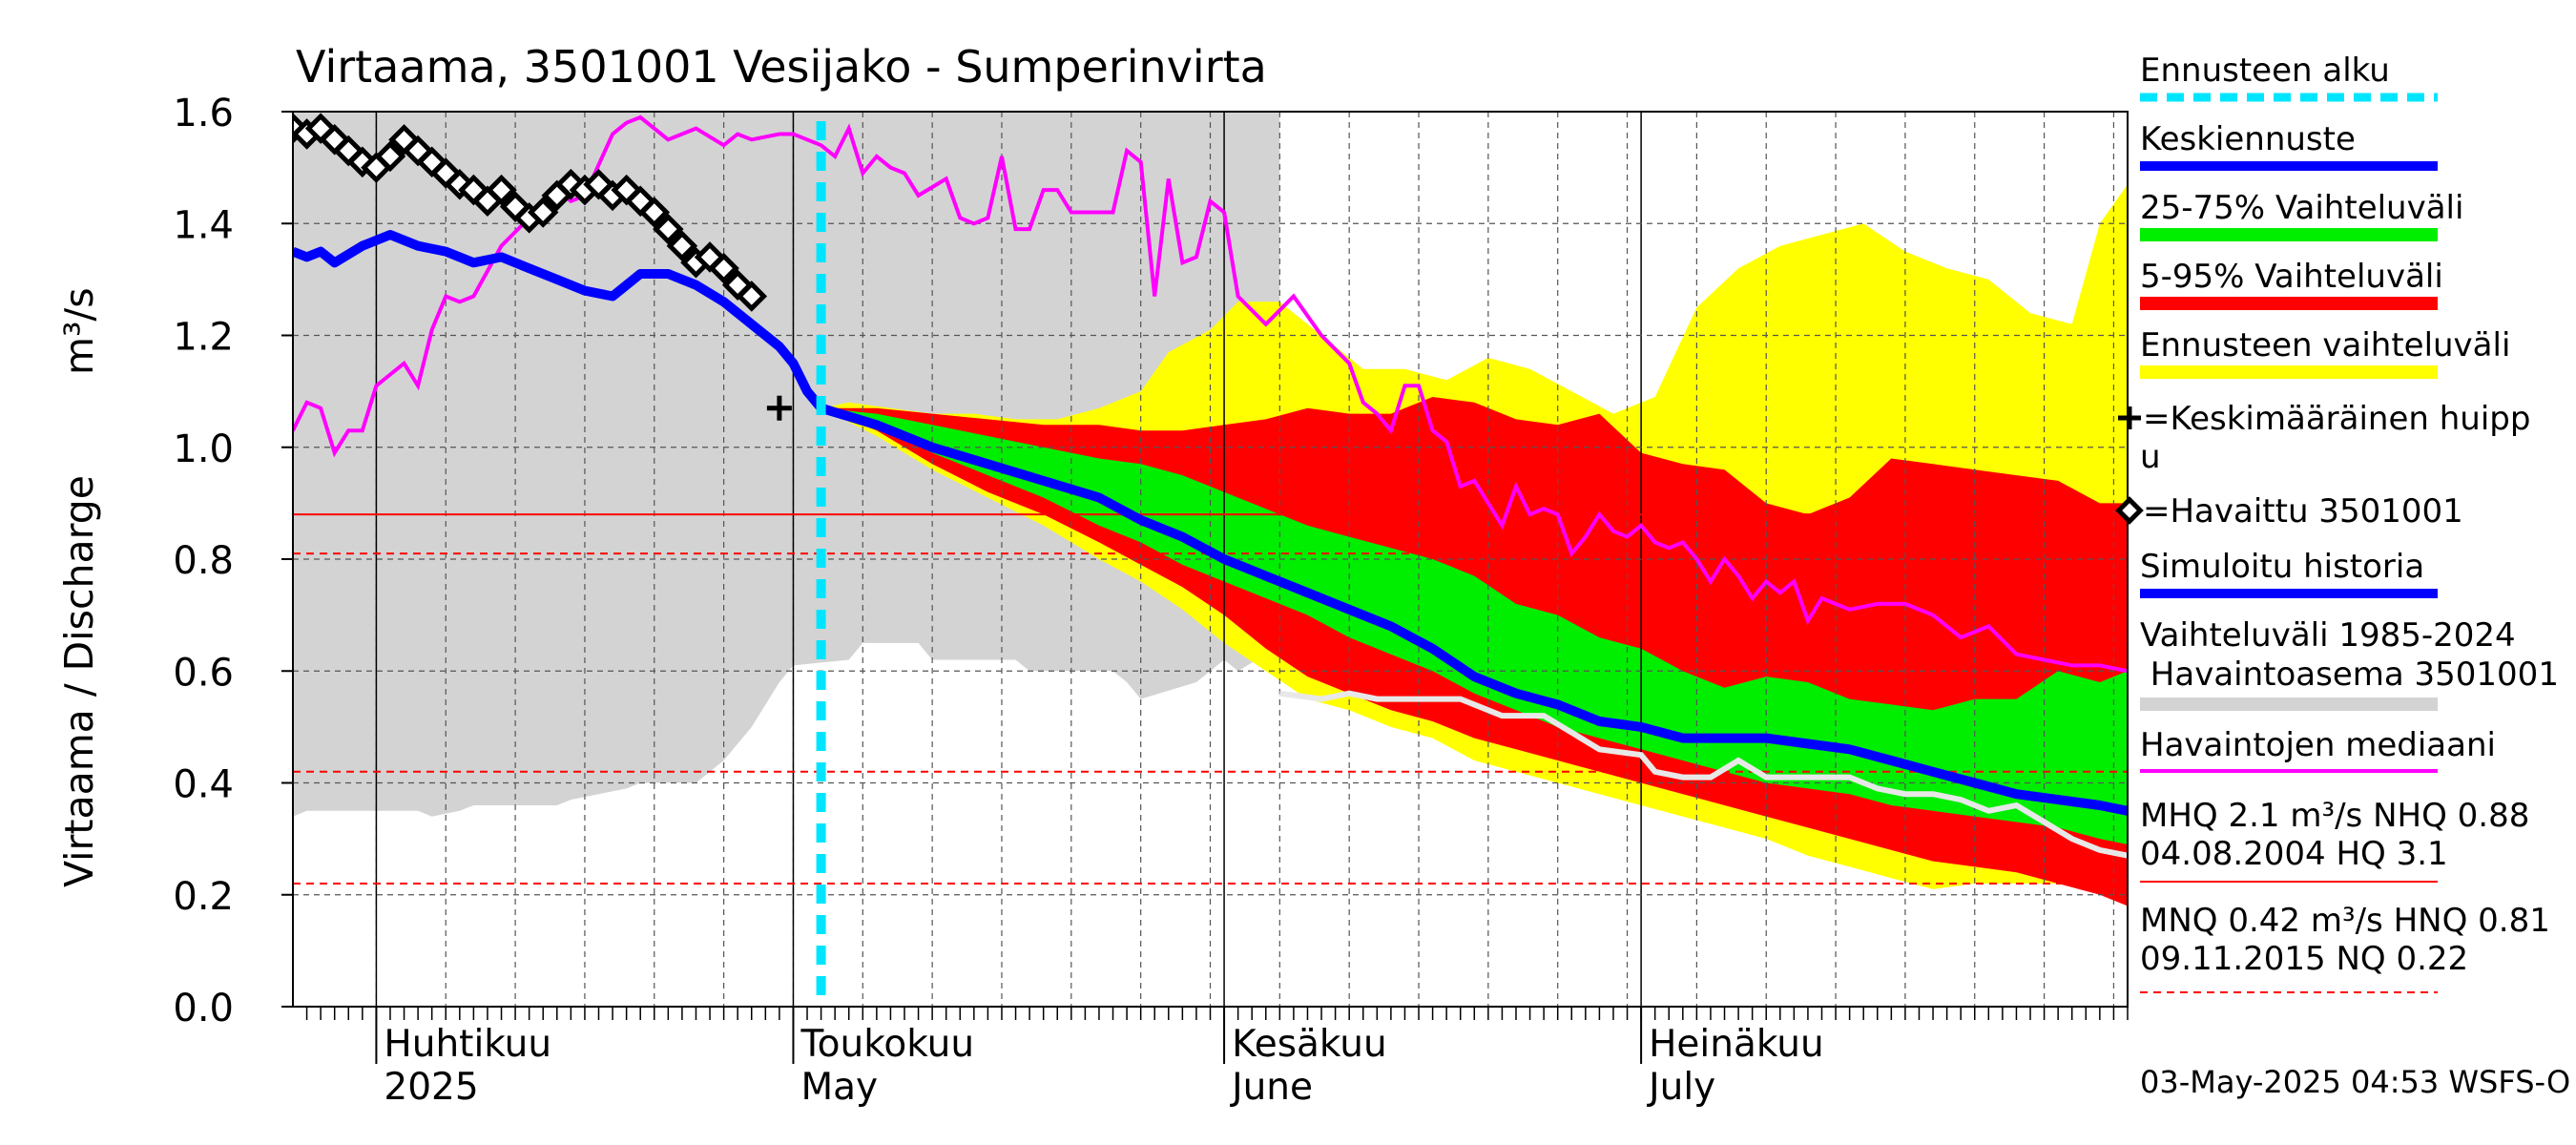 The width and height of the screenshot is (2576, 1145). Describe the element at coordinates (2349, 675) in the screenshot. I see `legend-label-hist-range-2: Havaintoasema 3501001` at that location.